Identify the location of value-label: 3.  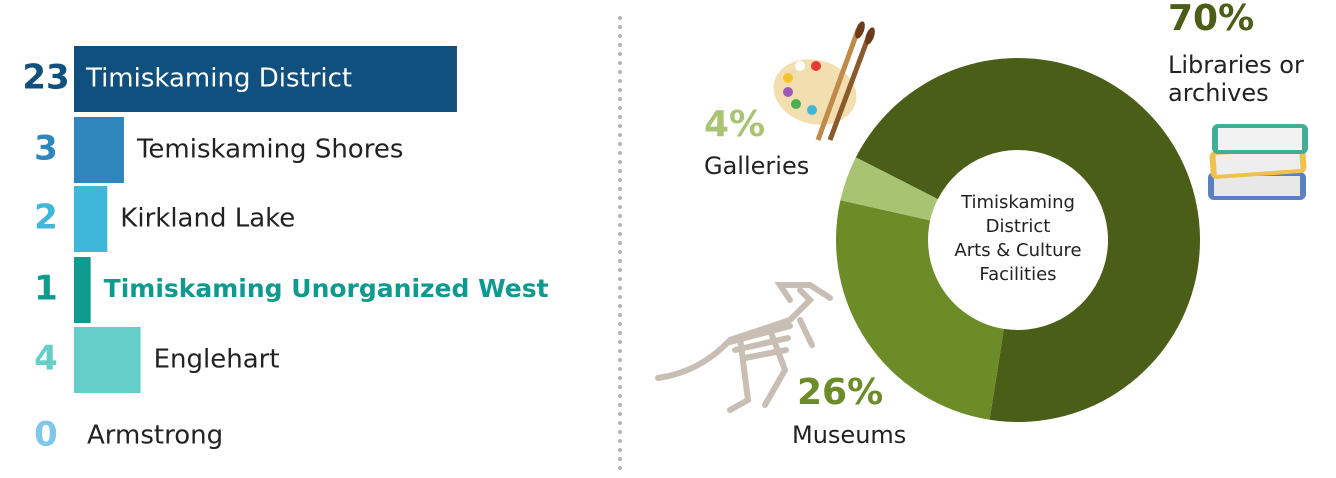
(46, 149).